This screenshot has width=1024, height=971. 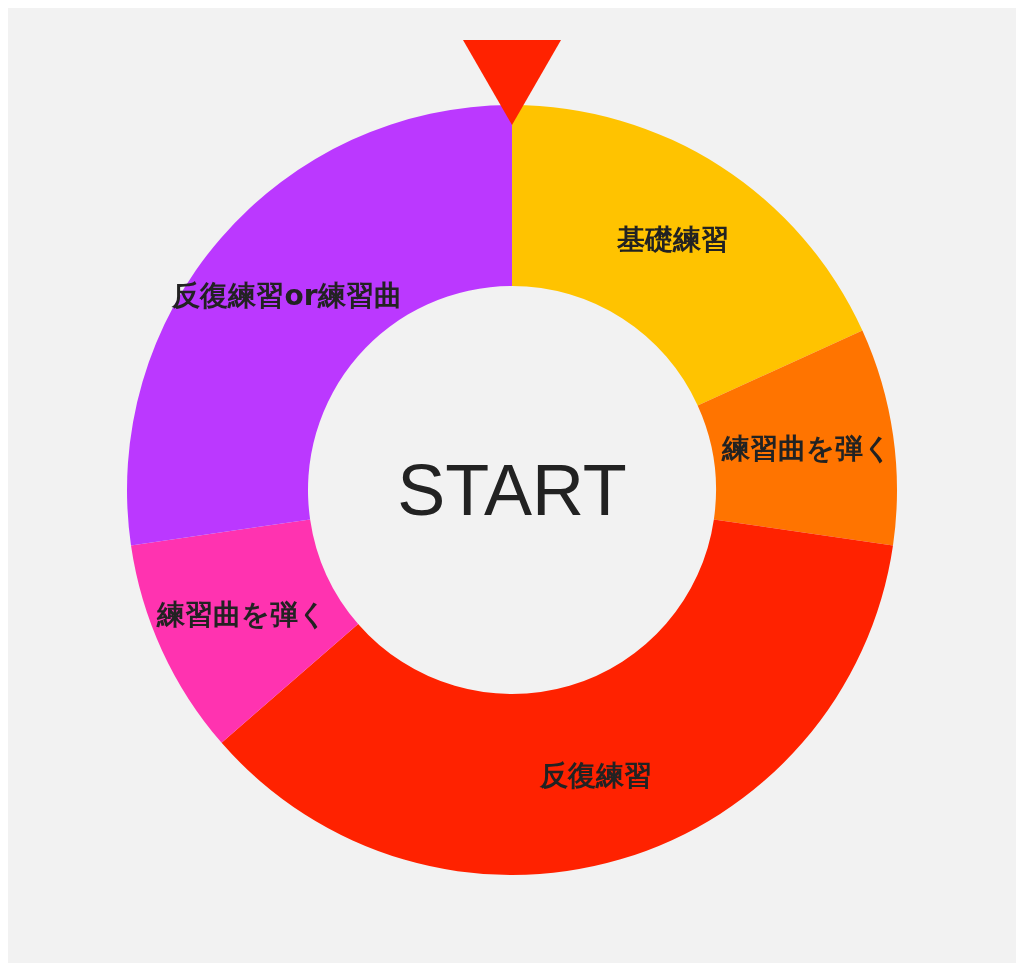 What do you see at coordinates (595, 775) in the screenshot?
I see `slice-label: 反復練習` at bounding box center [595, 775].